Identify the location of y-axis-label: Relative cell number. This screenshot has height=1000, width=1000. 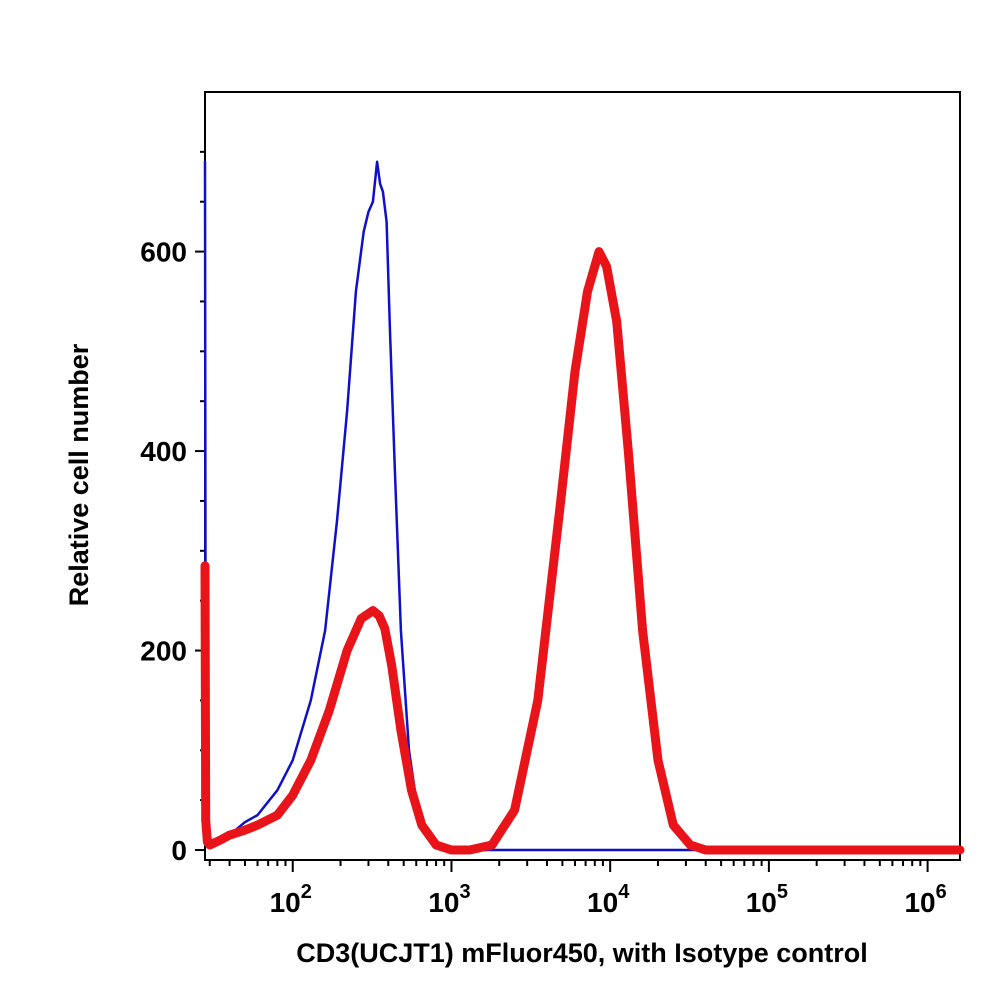
(79, 474).